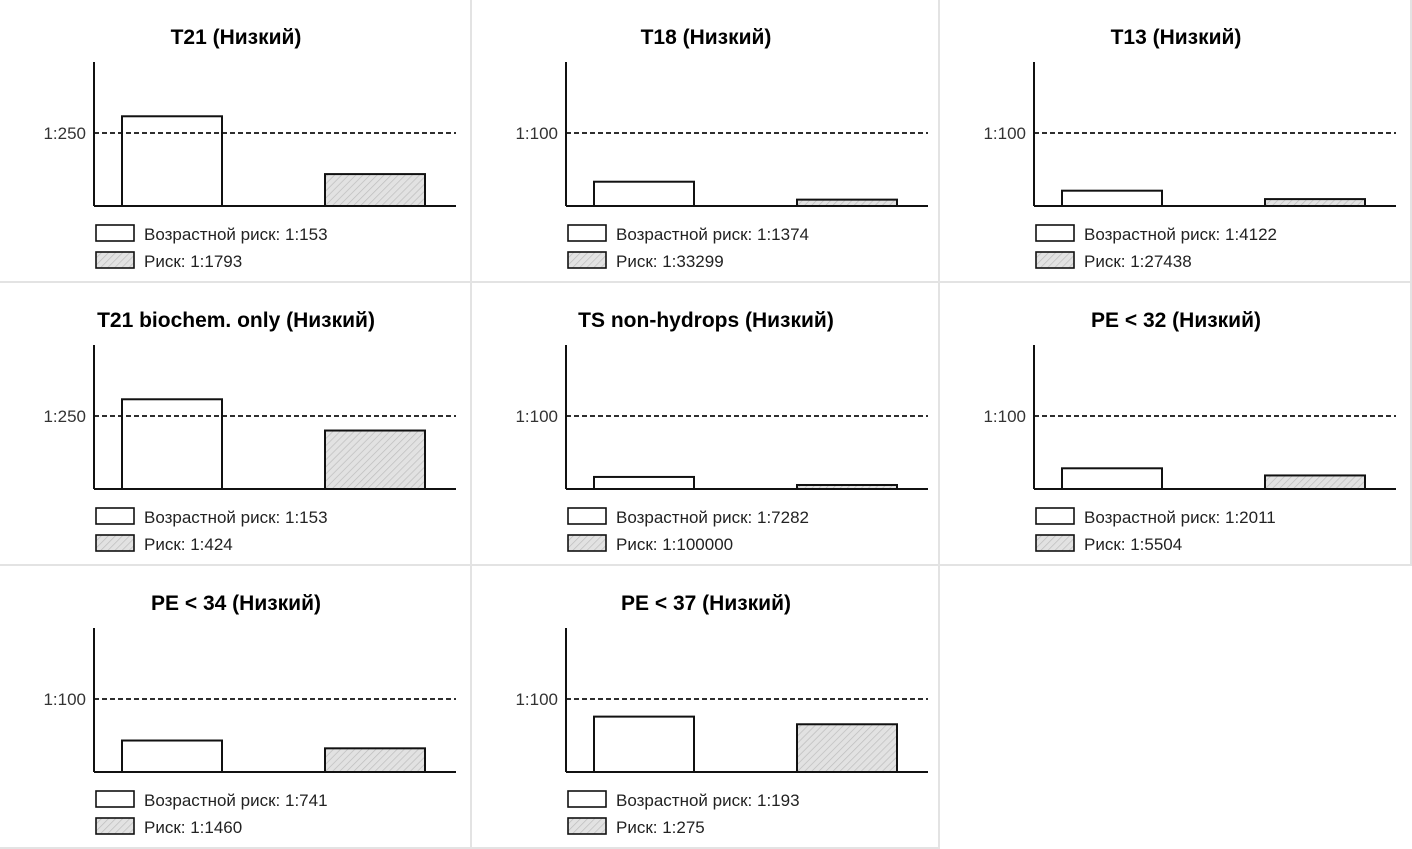 Image resolution: width=1412 pixels, height=849 pixels. Describe the element at coordinates (1180, 517) in the screenshot. I see `legend-label-age-risk: Возрастной риск: 1:2011` at that location.